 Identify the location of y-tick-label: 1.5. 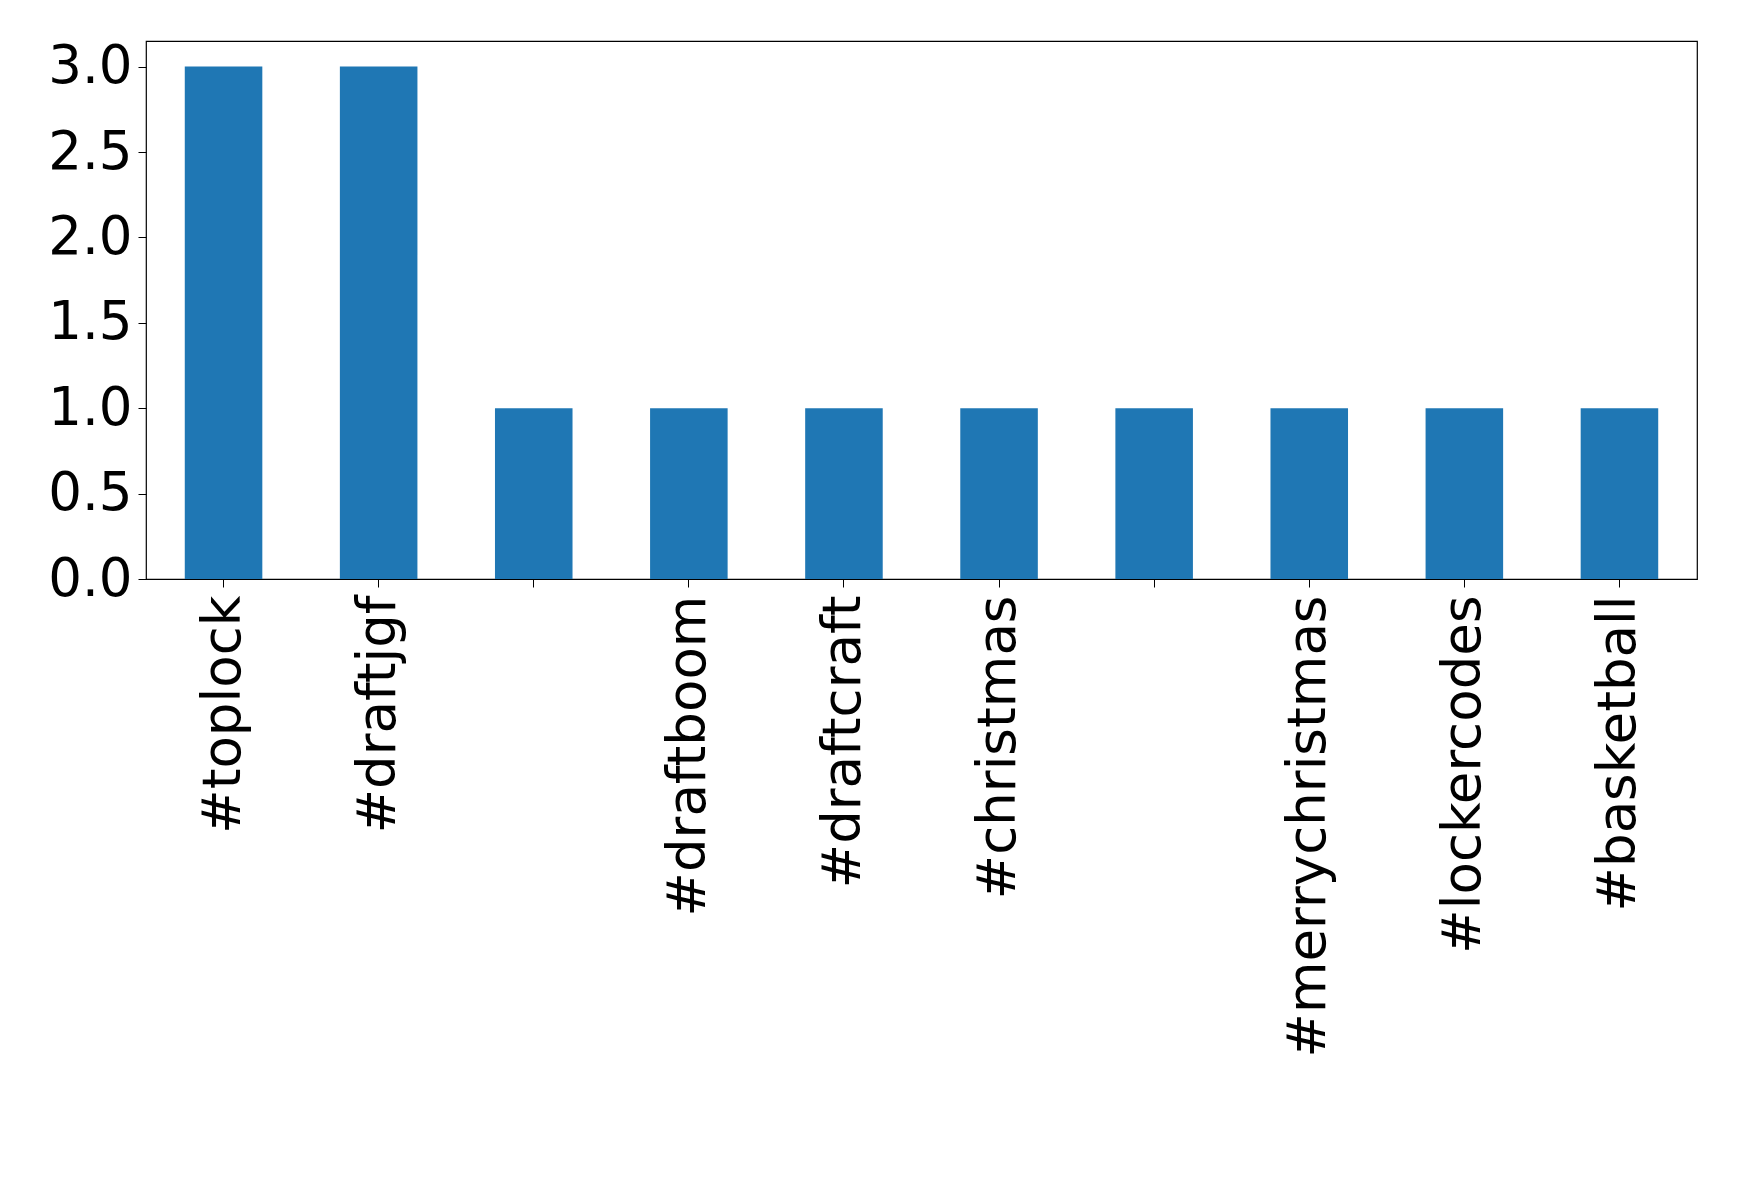
(90, 321).